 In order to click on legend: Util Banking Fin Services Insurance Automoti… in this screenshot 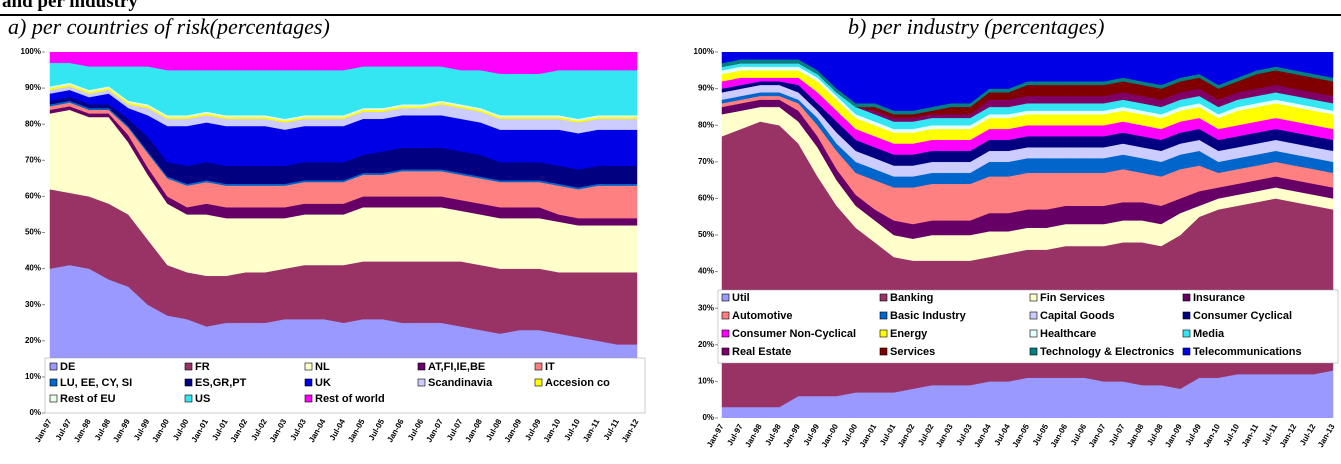, I will do `click(1011, 325)`.